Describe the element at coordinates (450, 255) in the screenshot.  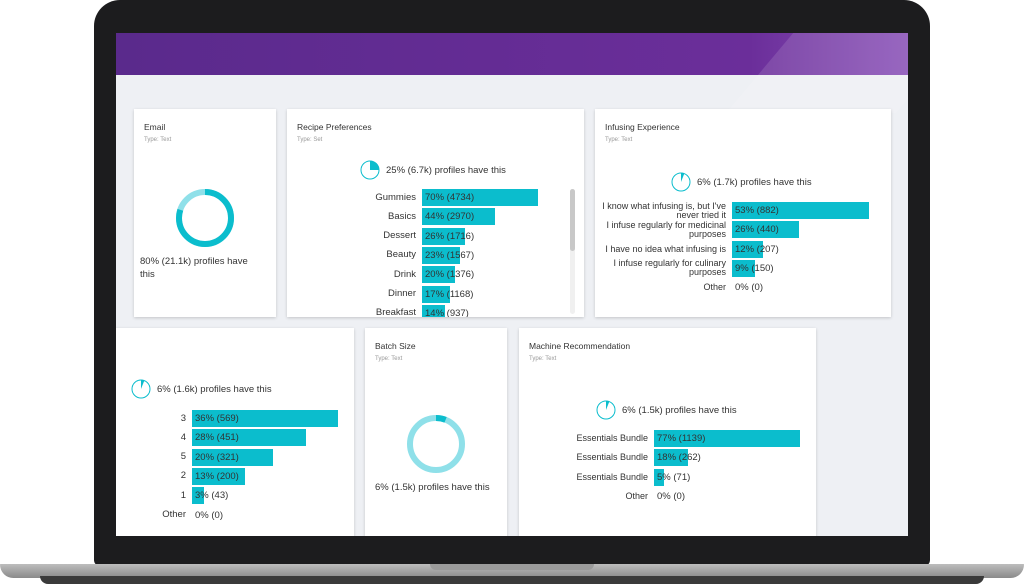
I see `bar-value-label: 23% (1567)` at that location.